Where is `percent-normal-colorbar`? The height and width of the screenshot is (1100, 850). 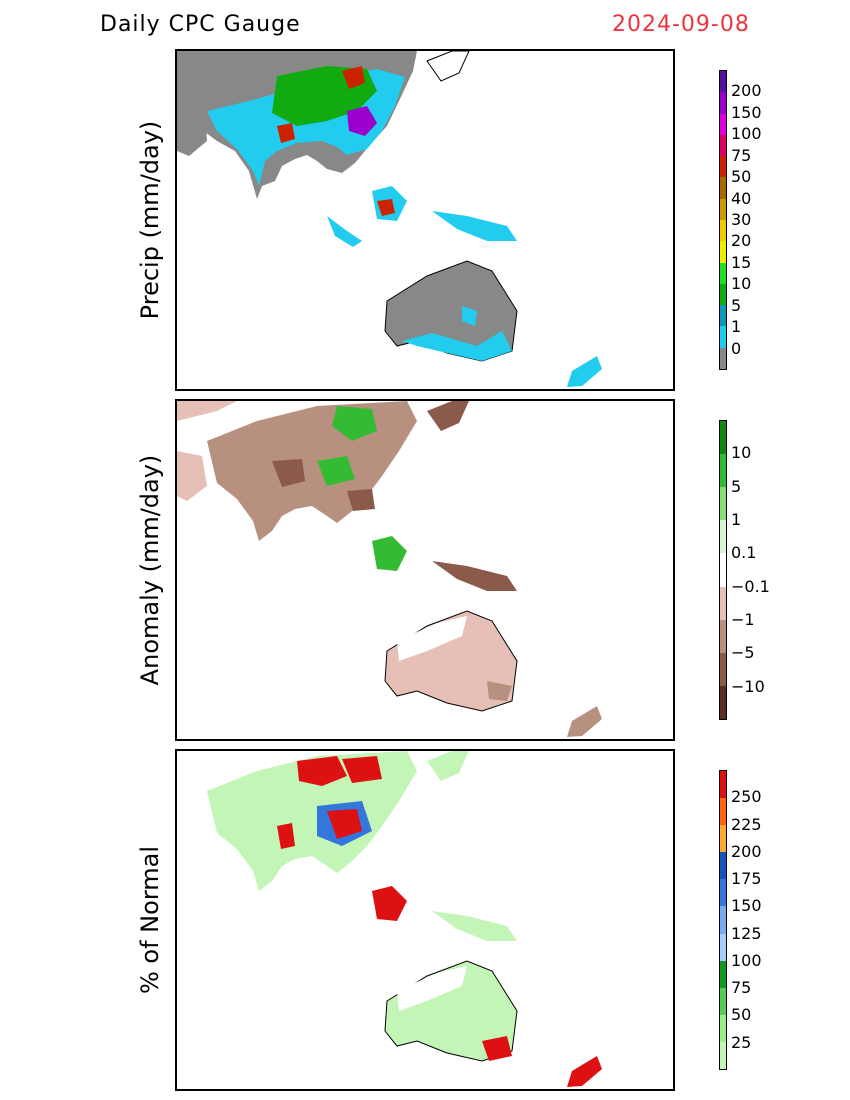
percent-normal-colorbar is located at coordinates (723, 920).